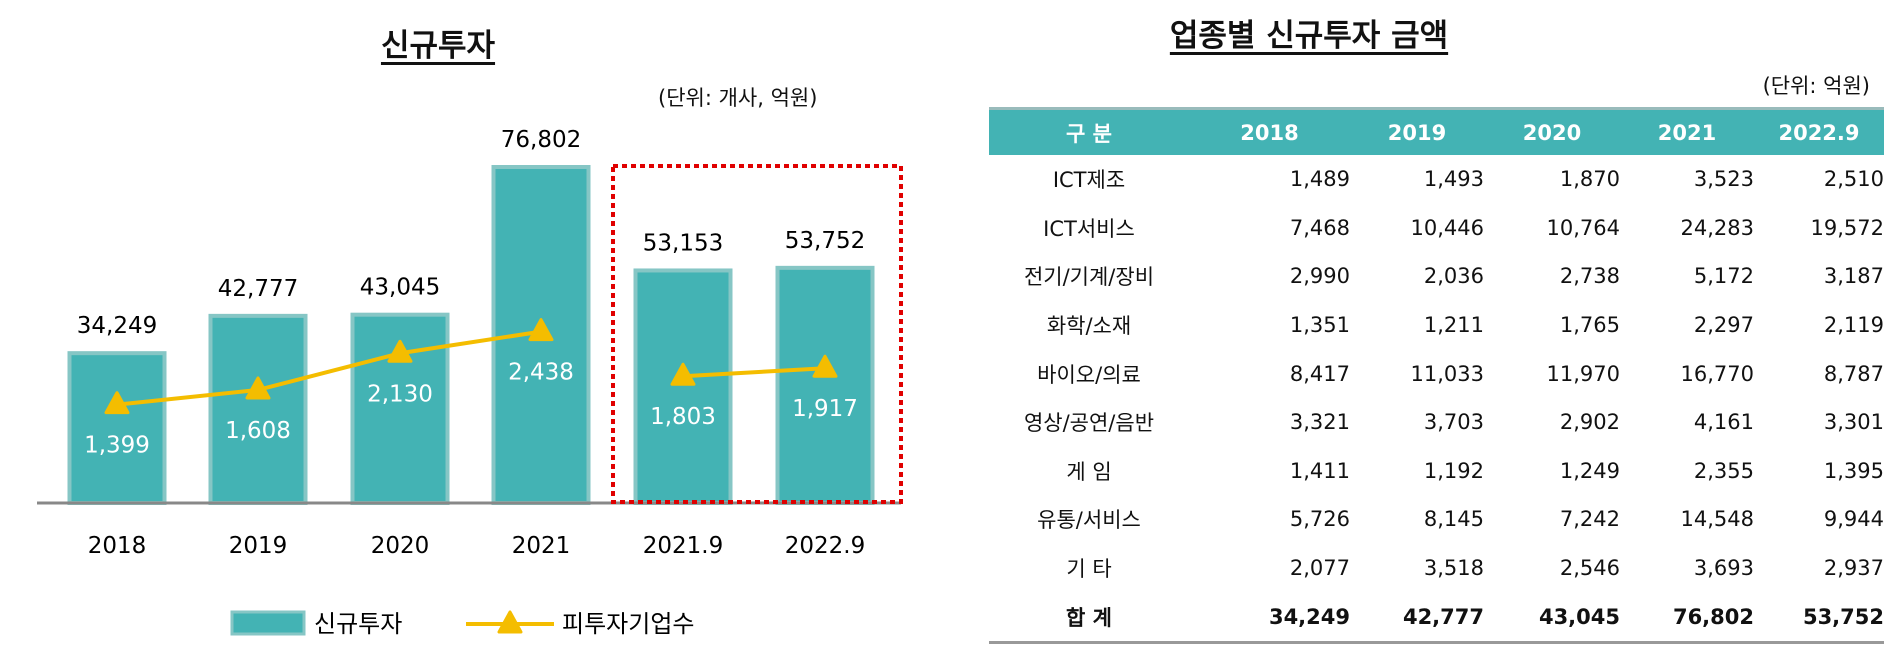 Image resolution: width=1900 pixels, height=651 pixels. What do you see at coordinates (541, 140) in the screenshot?
I see `bar-value-label: 76,802` at bounding box center [541, 140].